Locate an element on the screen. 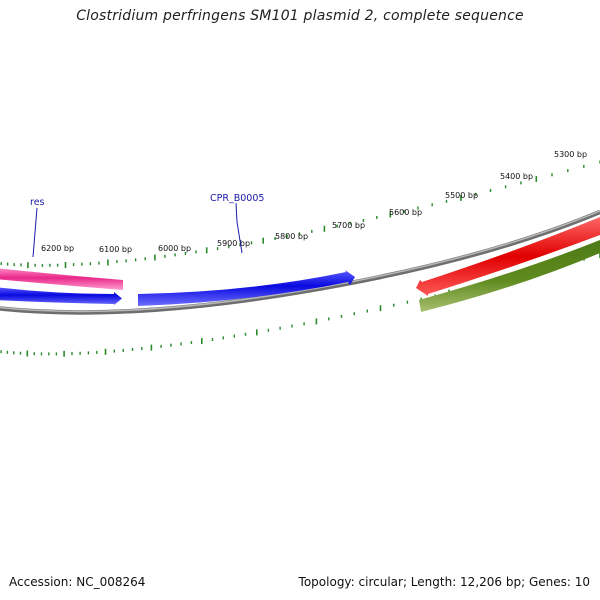  cds-red is located at coordinates (508, 256).